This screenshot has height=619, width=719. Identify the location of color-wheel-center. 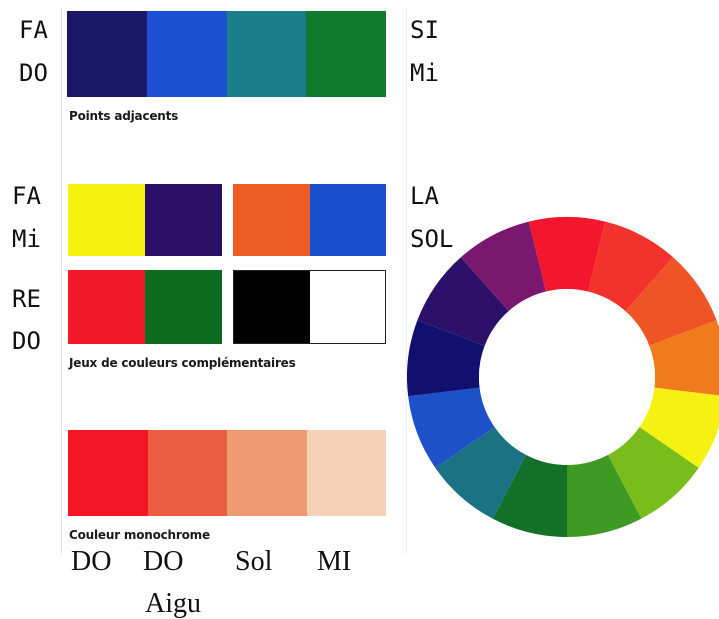
(567, 377).